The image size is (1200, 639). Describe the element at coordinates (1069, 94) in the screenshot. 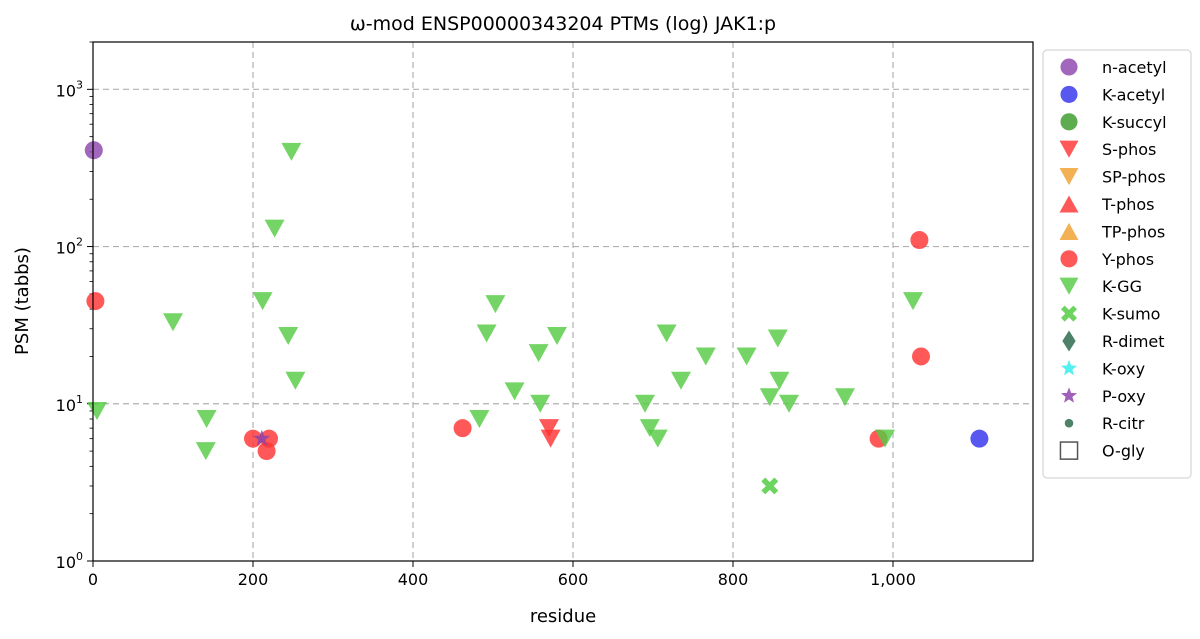

I see `legend-marker-k-acetyl` at that location.